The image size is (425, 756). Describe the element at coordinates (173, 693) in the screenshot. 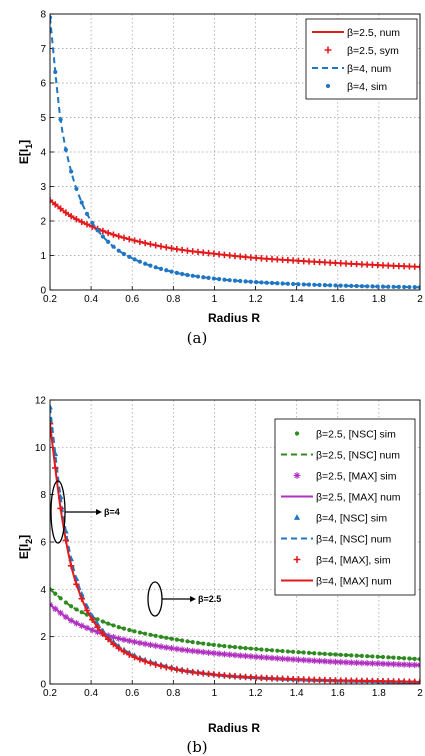

I see `x-tick-label: 0.8` at that location.